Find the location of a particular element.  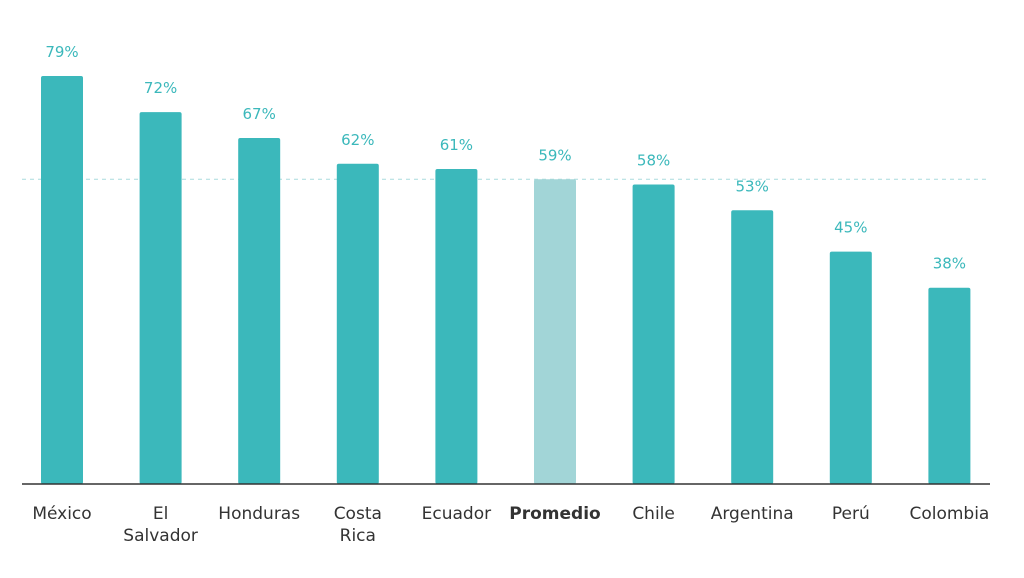

category-label-10: Colombia is located at coordinates (949, 514).